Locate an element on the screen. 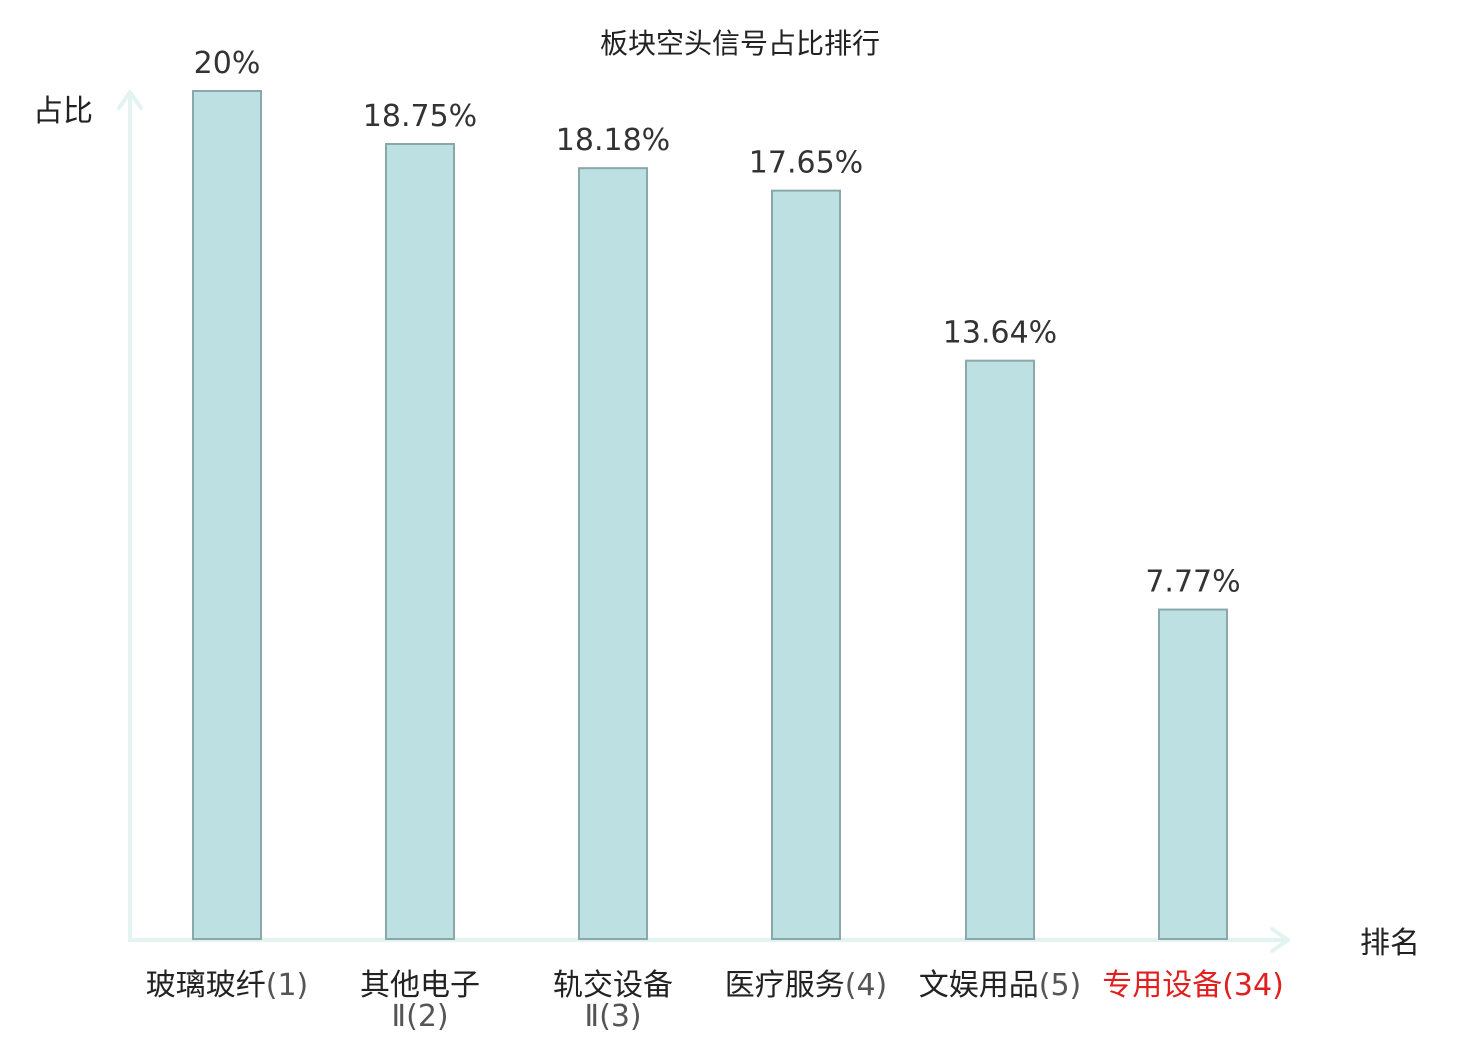 The width and height of the screenshot is (1480, 1040). x-tick-label-rank: Ⅱ(3) is located at coordinates (612, 1016).